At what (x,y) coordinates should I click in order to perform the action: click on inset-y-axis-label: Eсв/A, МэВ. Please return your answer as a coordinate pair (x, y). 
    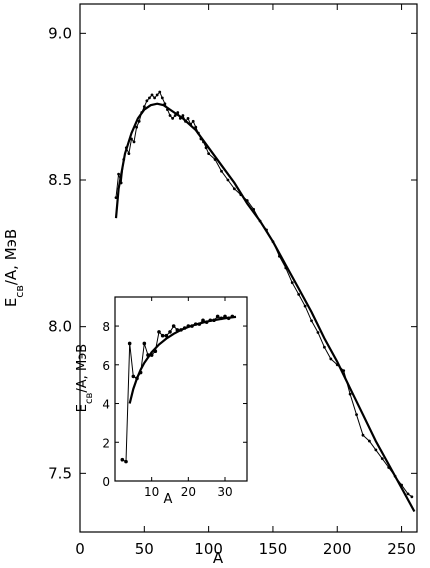
    Looking at the image, I should click on (85, 378).